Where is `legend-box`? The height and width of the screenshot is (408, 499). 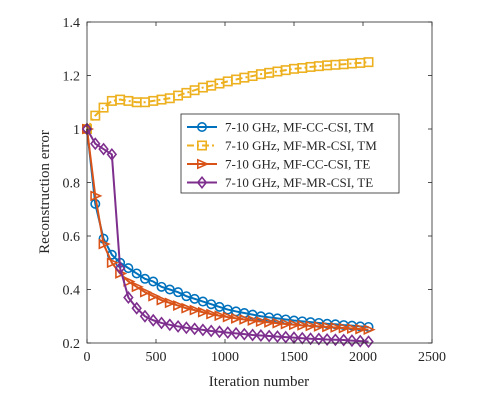
legend-box is located at coordinates (290, 153).